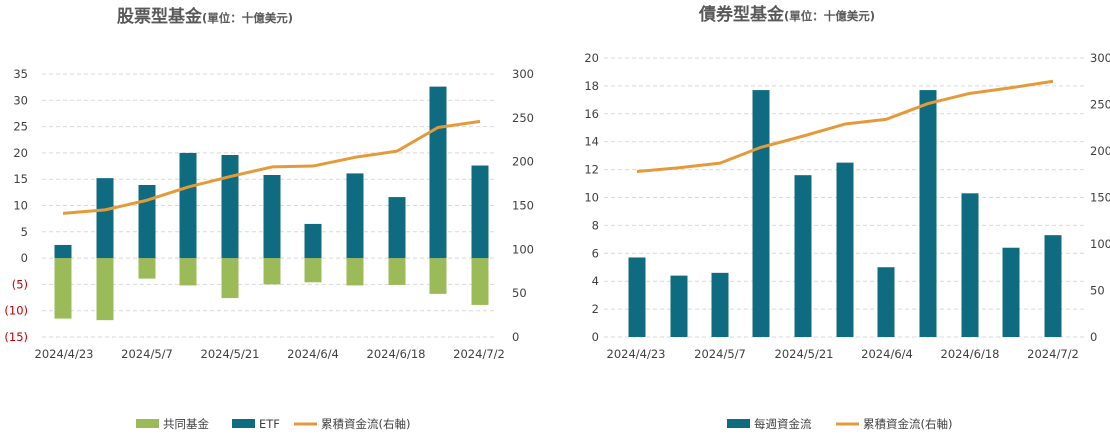  I want to click on equity-cumulative-line, so click(271, 167).